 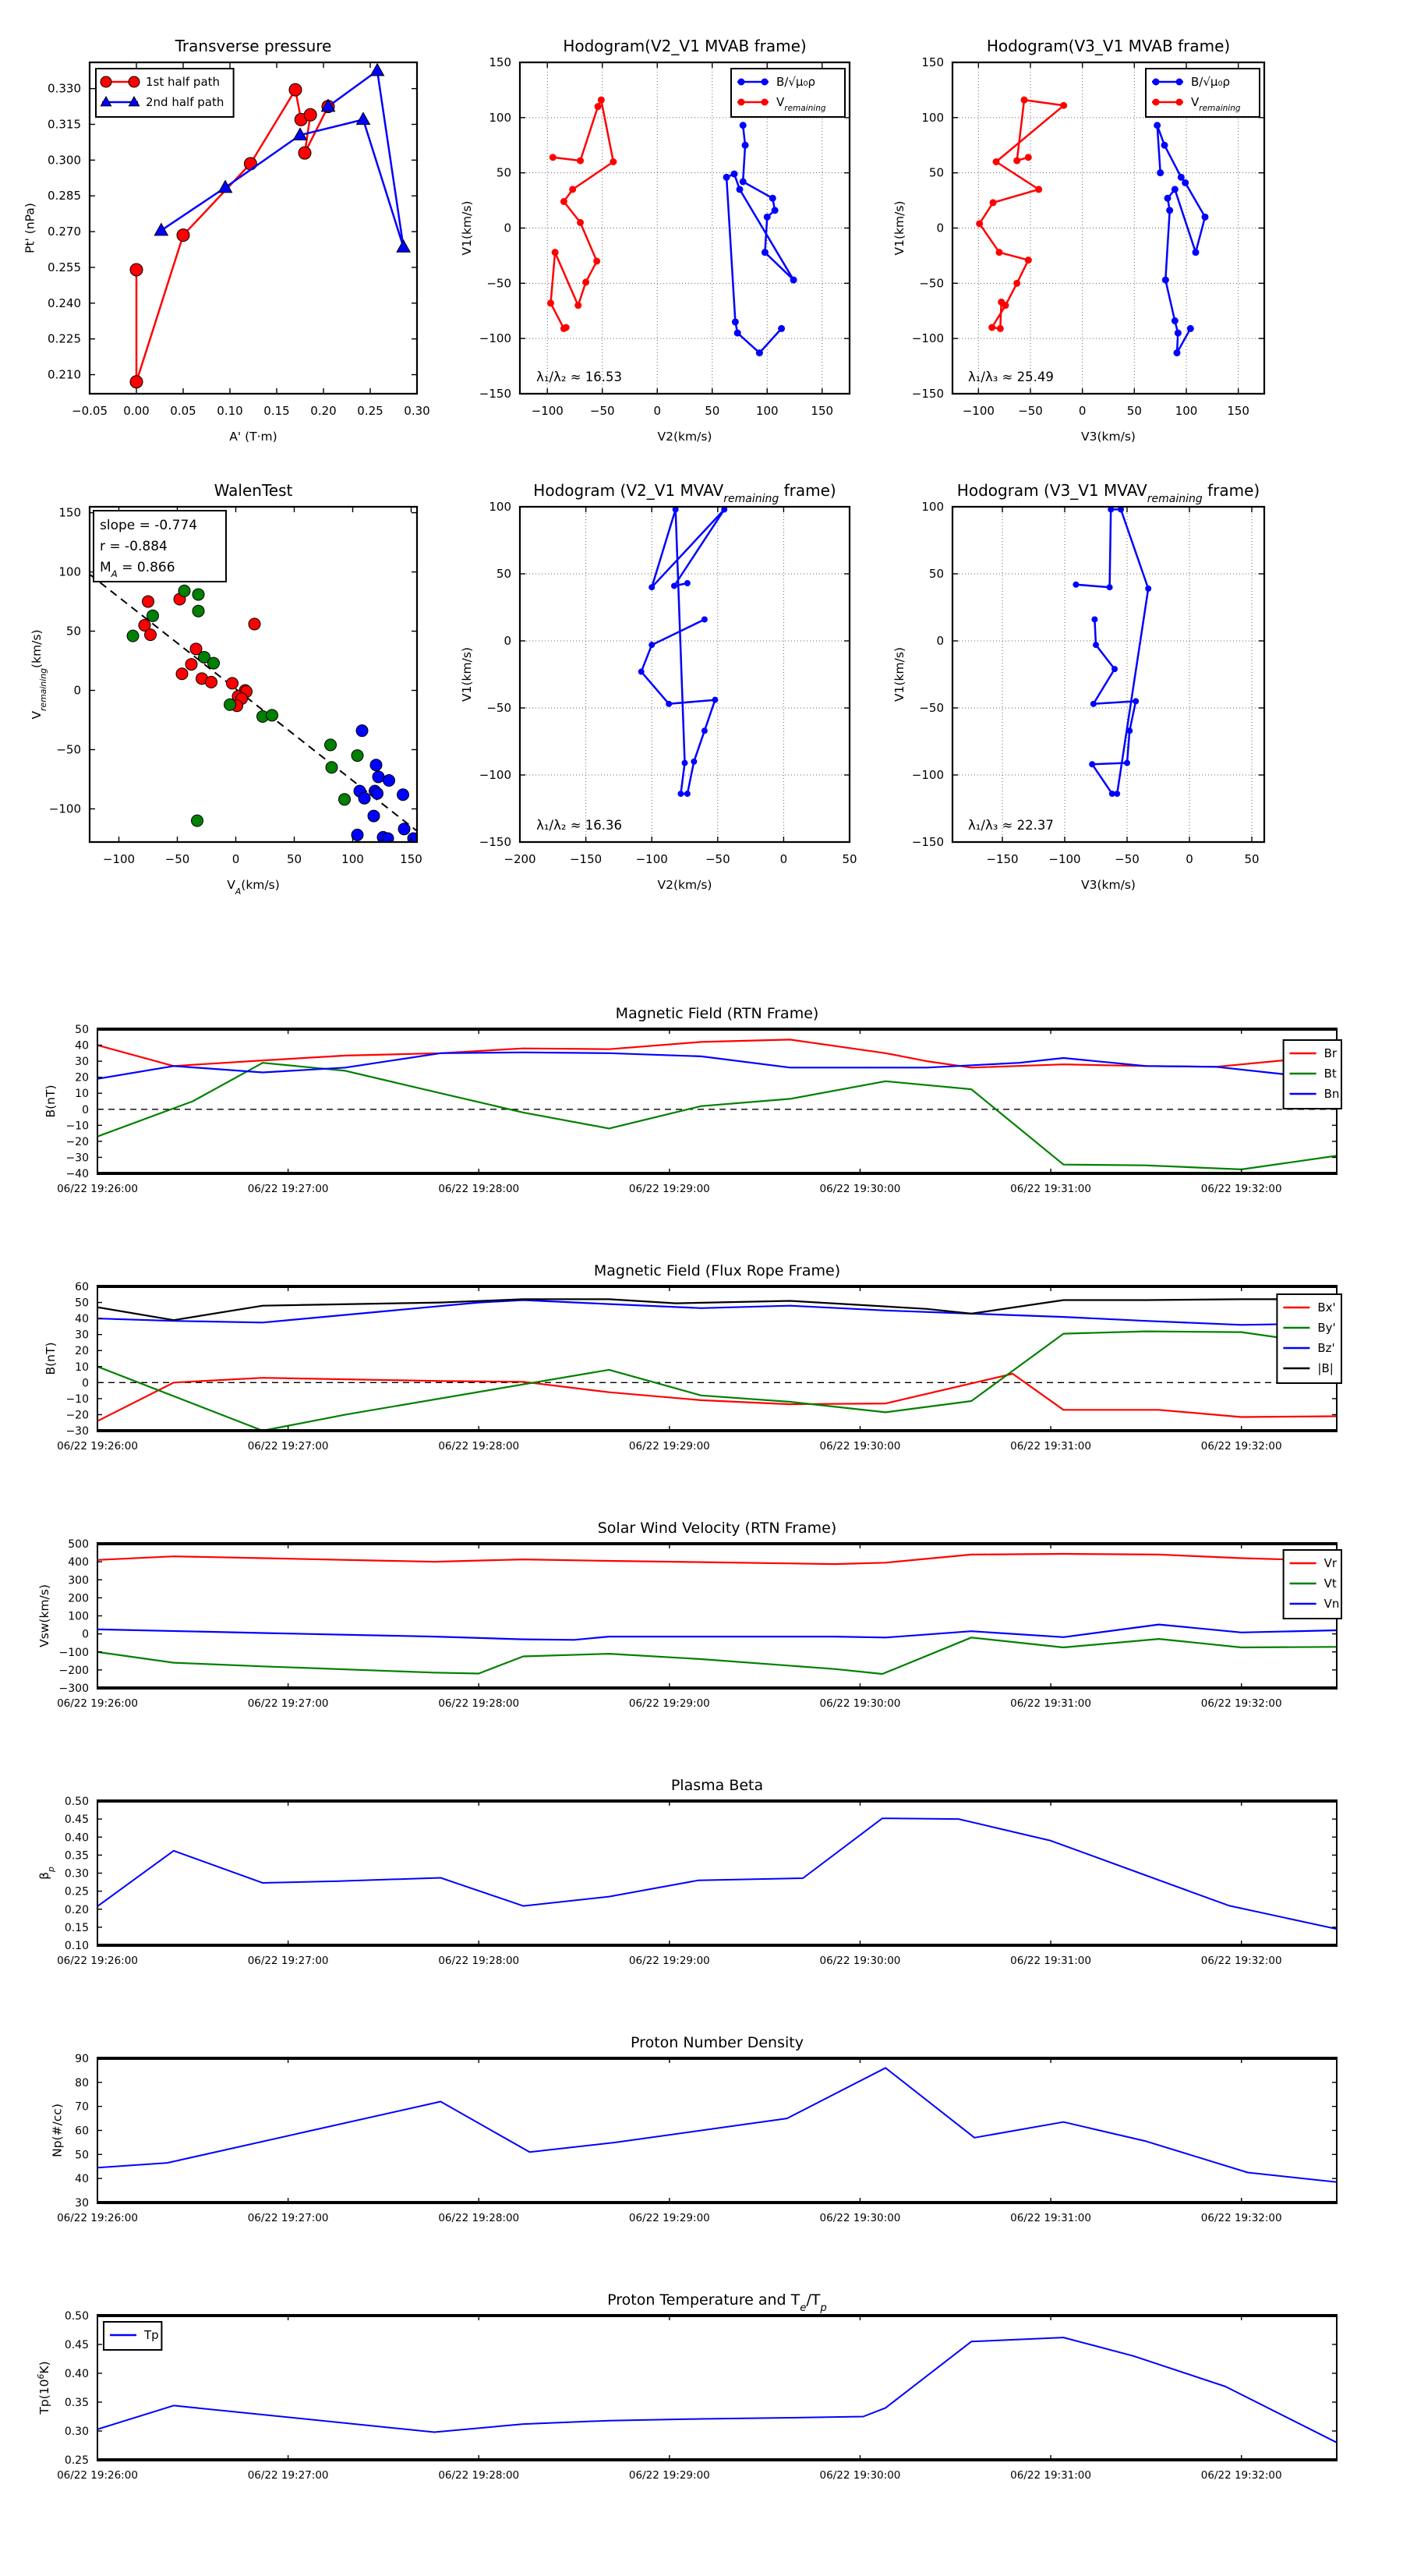 I want to click on x-tick-label: −50, so click(x=1030, y=411).